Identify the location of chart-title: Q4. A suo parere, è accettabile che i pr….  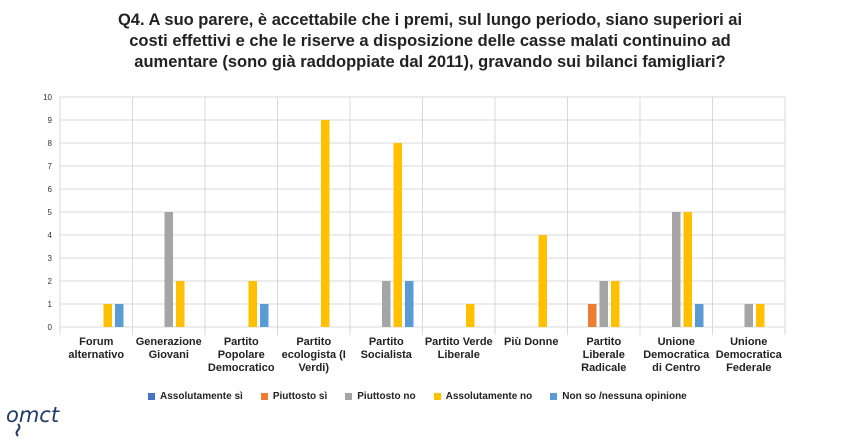
(430, 41).